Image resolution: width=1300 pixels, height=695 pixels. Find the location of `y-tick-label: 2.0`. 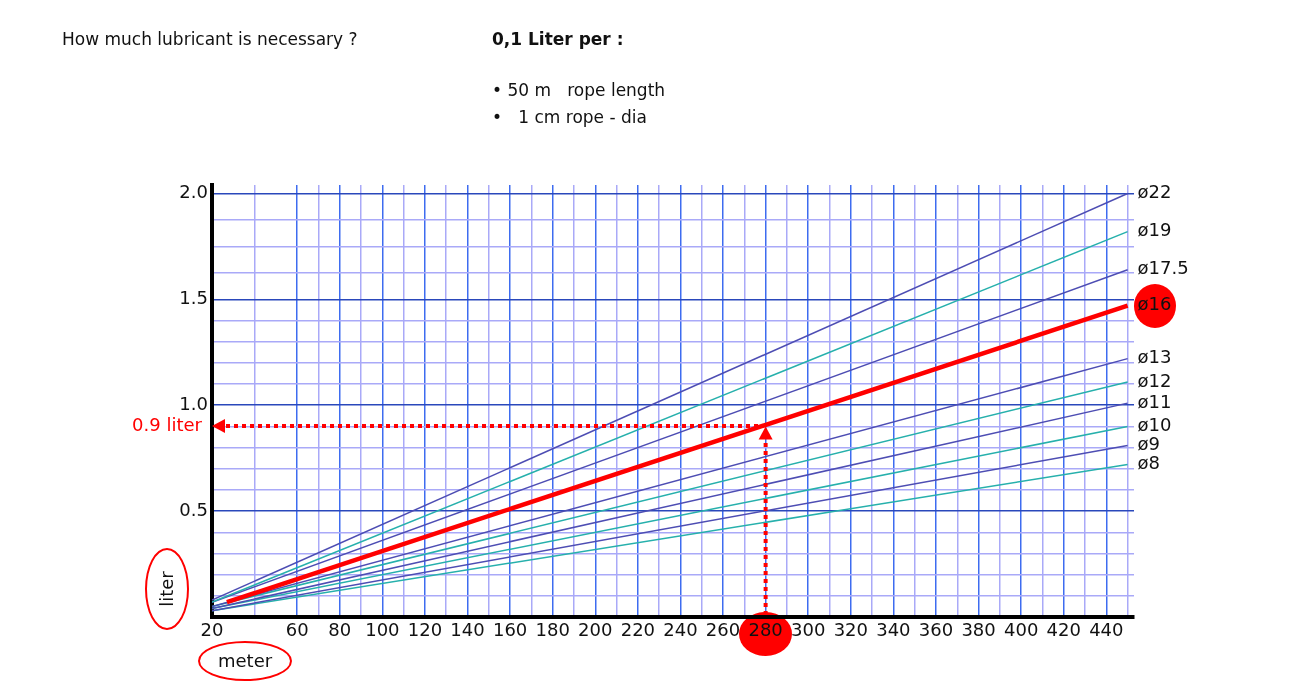

y-tick-label: 2.0 is located at coordinates (193, 192).